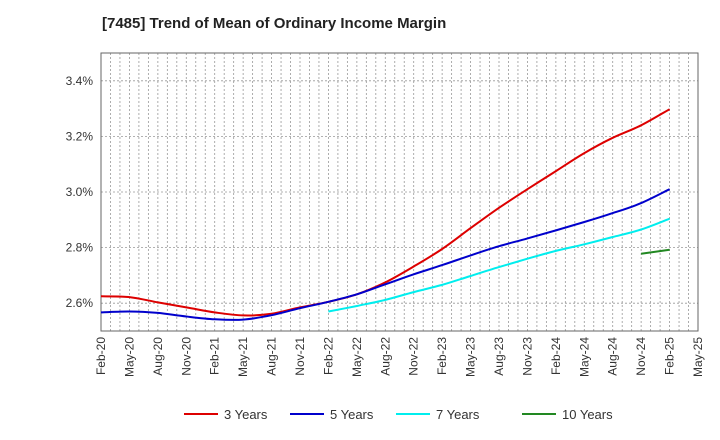 The height and width of the screenshot is (440, 720). I want to click on x-tick-label: May-21, so click(243, 357).